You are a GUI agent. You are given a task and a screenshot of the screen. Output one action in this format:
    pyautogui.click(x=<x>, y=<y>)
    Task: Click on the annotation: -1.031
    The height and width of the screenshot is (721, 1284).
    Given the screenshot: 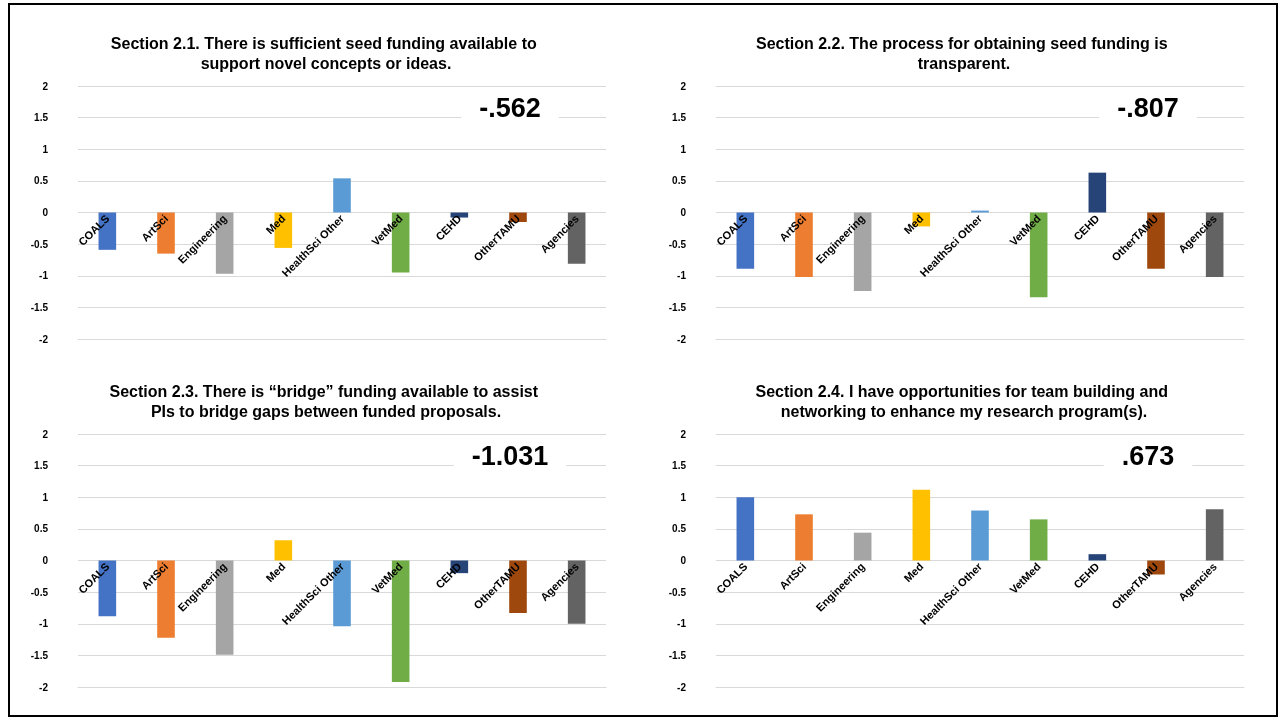 What is the action you would take?
    pyautogui.click(x=510, y=455)
    